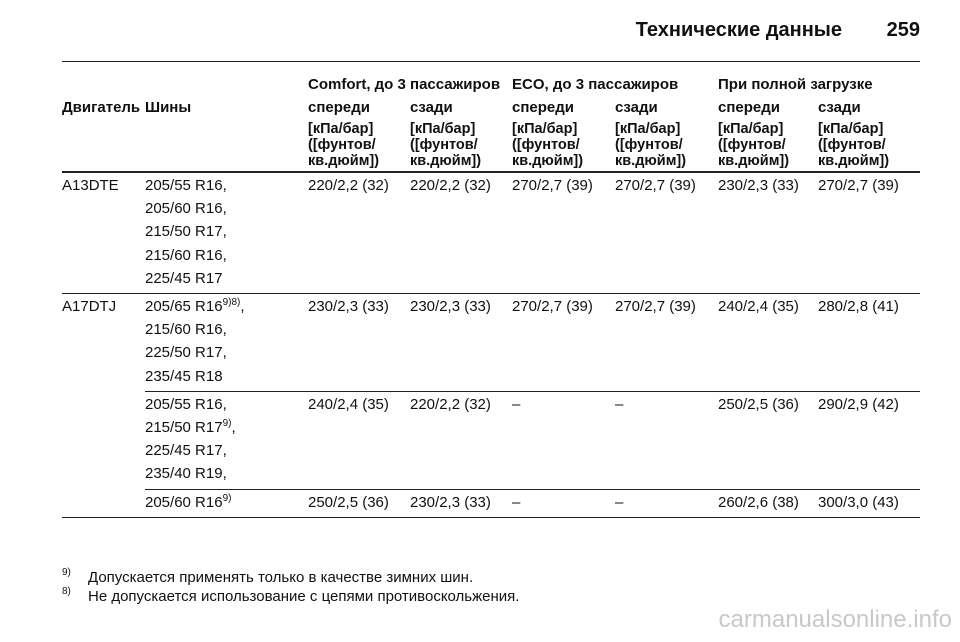 This screenshot has width=960, height=642. Describe the element at coordinates (858, 502) in the screenshot. I see `pressure: 300/3,0 (43)` at that location.